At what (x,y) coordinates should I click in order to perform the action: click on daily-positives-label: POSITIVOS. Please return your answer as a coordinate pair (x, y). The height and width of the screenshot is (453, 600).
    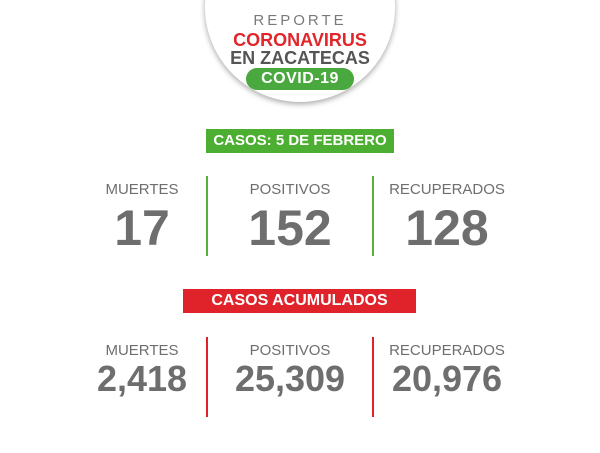
    Looking at the image, I should click on (290, 189).